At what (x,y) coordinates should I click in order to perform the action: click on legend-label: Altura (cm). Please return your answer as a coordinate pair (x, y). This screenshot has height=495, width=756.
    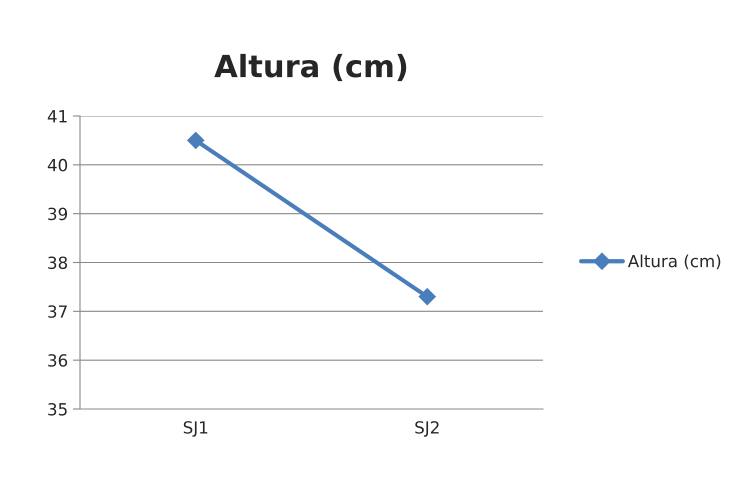
    Looking at the image, I should click on (674, 262).